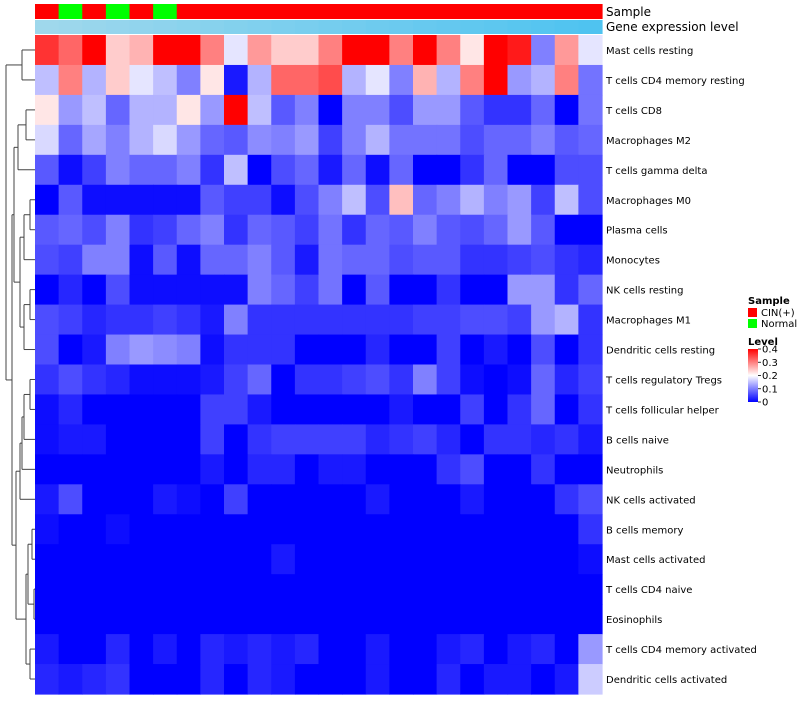 This screenshot has width=800, height=704. What do you see at coordinates (752, 323) in the screenshot?
I see `legend-swatch-normal` at bounding box center [752, 323].